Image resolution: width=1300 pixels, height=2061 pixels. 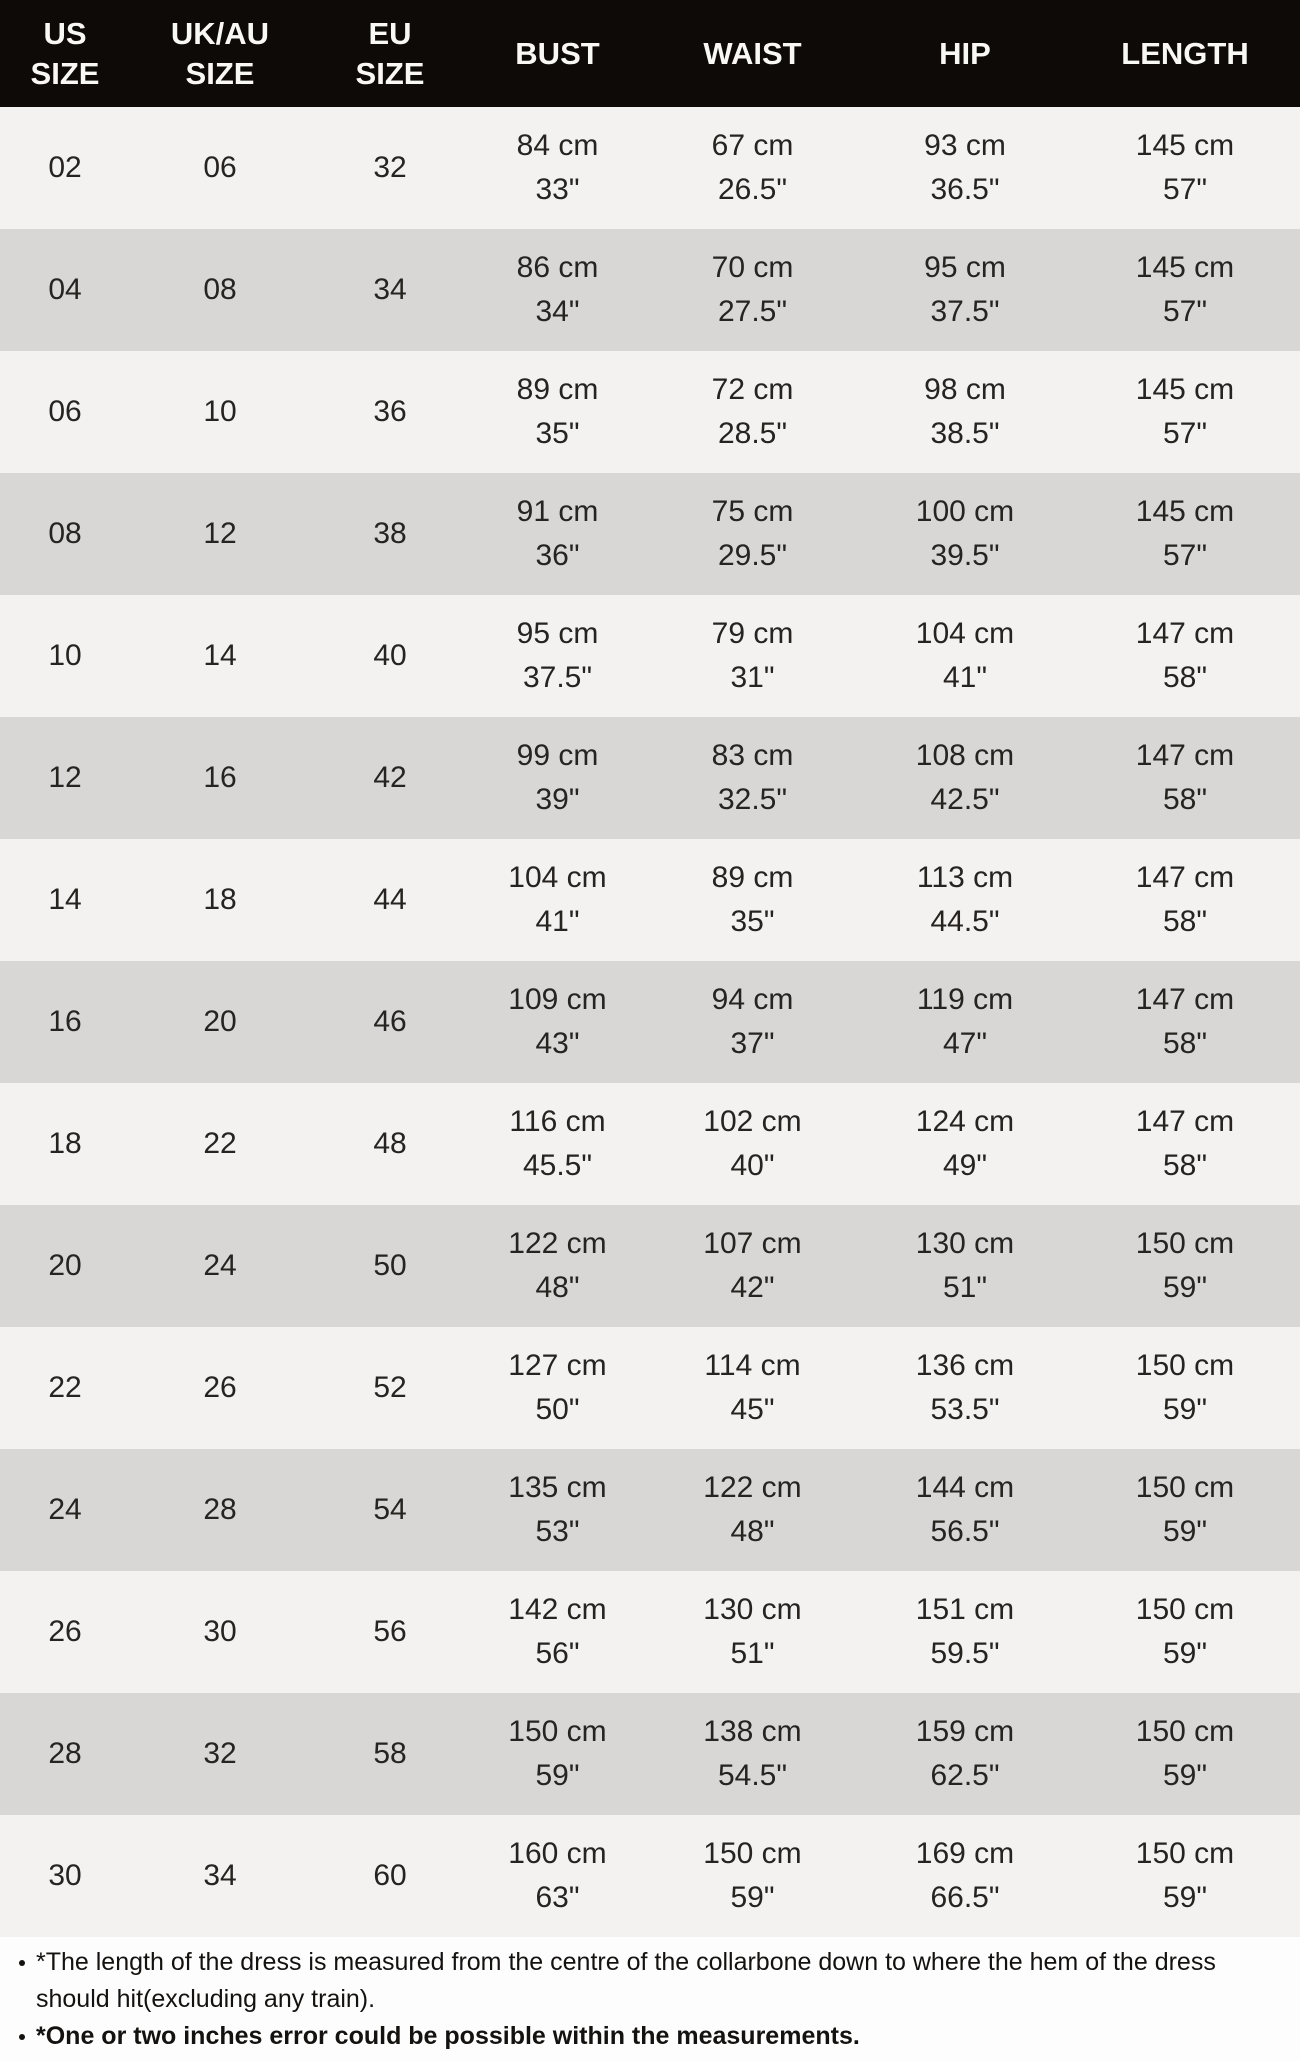 I want to click on cell-bust: 122 cm 48", so click(x=557, y=1265).